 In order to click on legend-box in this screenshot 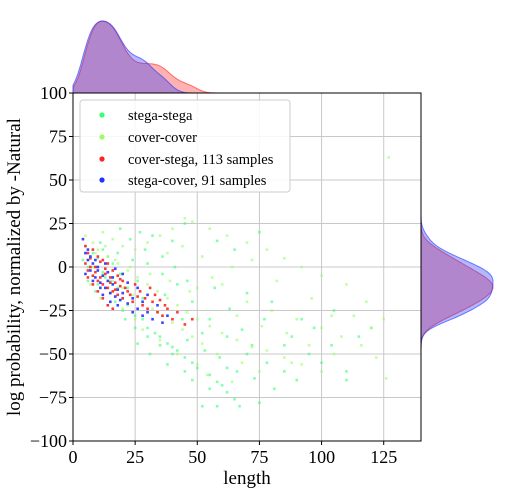, I will do `click(185, 146)`.